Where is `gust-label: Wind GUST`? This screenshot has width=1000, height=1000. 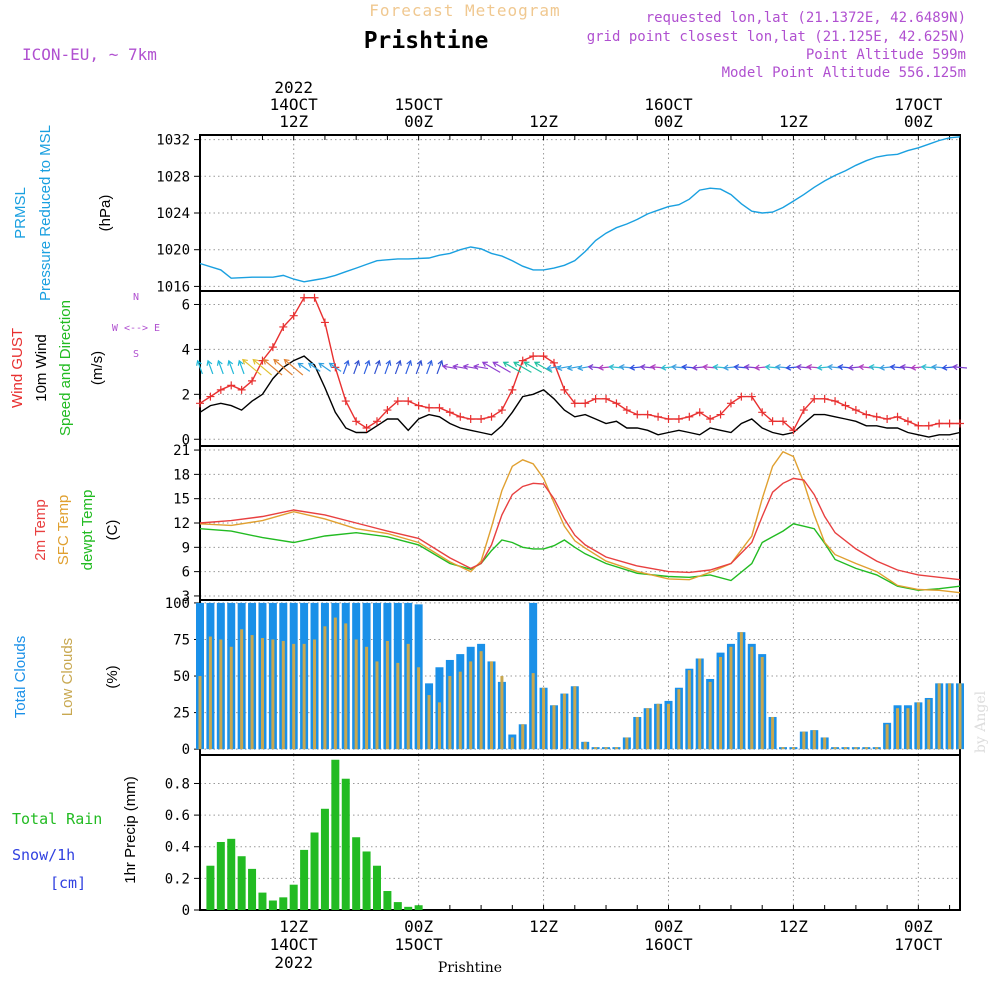 gust-label: Wind GUST is located at coordinates (17, 368).